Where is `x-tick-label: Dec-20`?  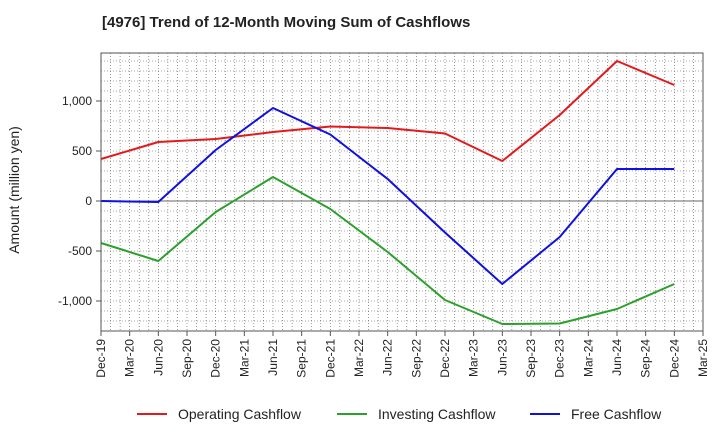 x-tick-label: Dec-20 is located at coordinates (216, 358).